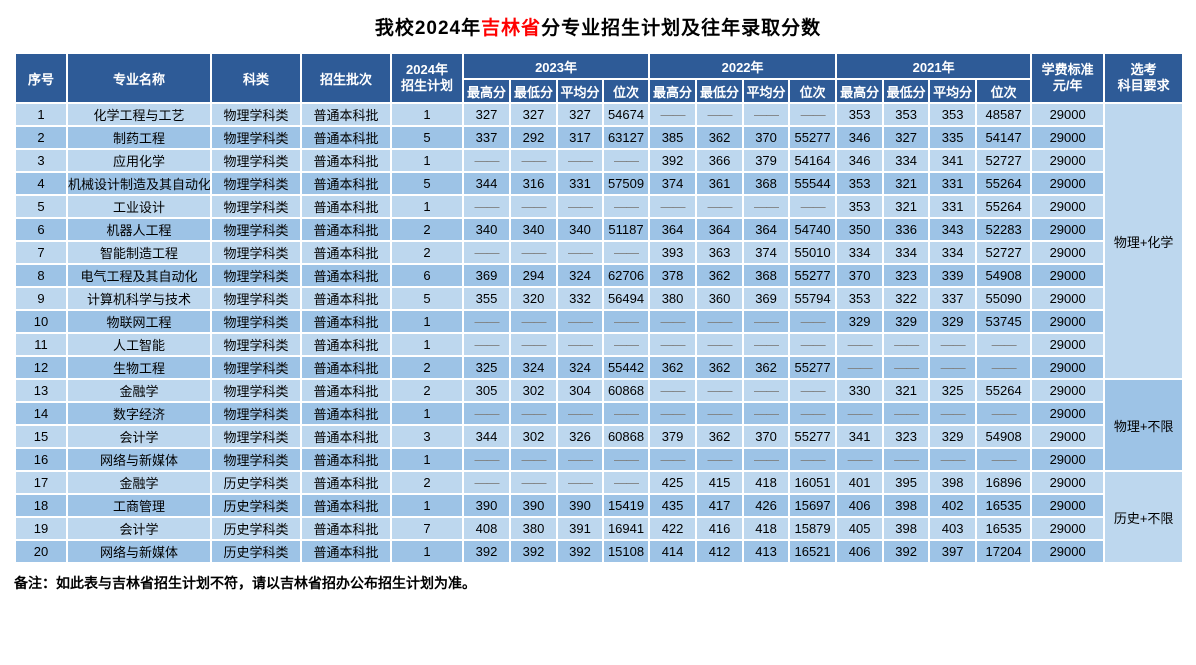 Image resolution: width=1196 pixels, height=665 pixels. I want to click on plan-2024-cell: 2, so click(427, 229).